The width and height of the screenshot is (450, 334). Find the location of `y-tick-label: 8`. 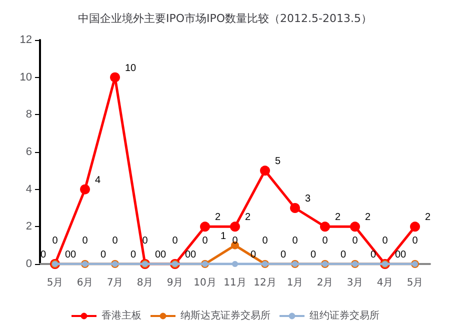

y-tick-label: 8 is located at coordinates (29, 114).